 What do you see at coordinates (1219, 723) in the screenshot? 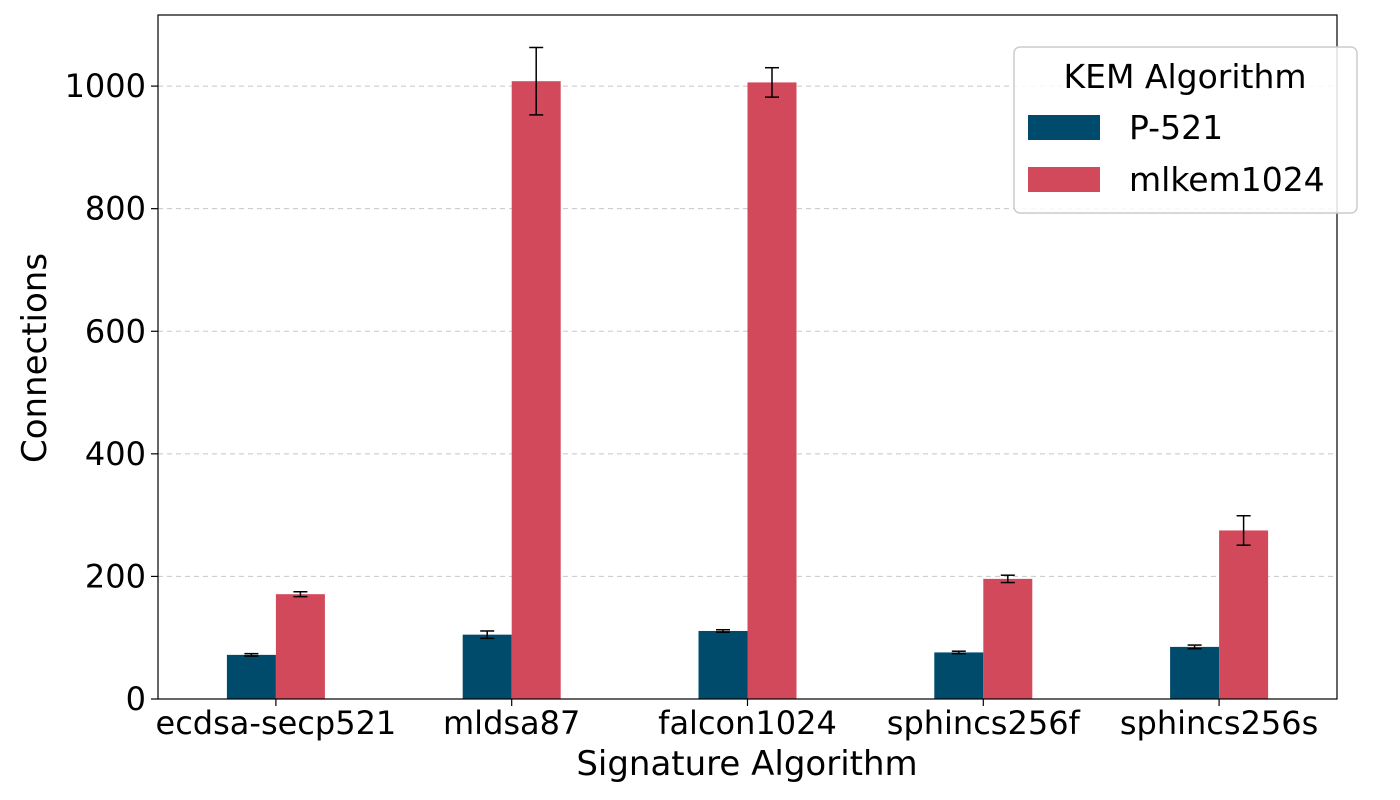
I see `x-tick-label: sphincs256s` at bounding box center [1219, 723].